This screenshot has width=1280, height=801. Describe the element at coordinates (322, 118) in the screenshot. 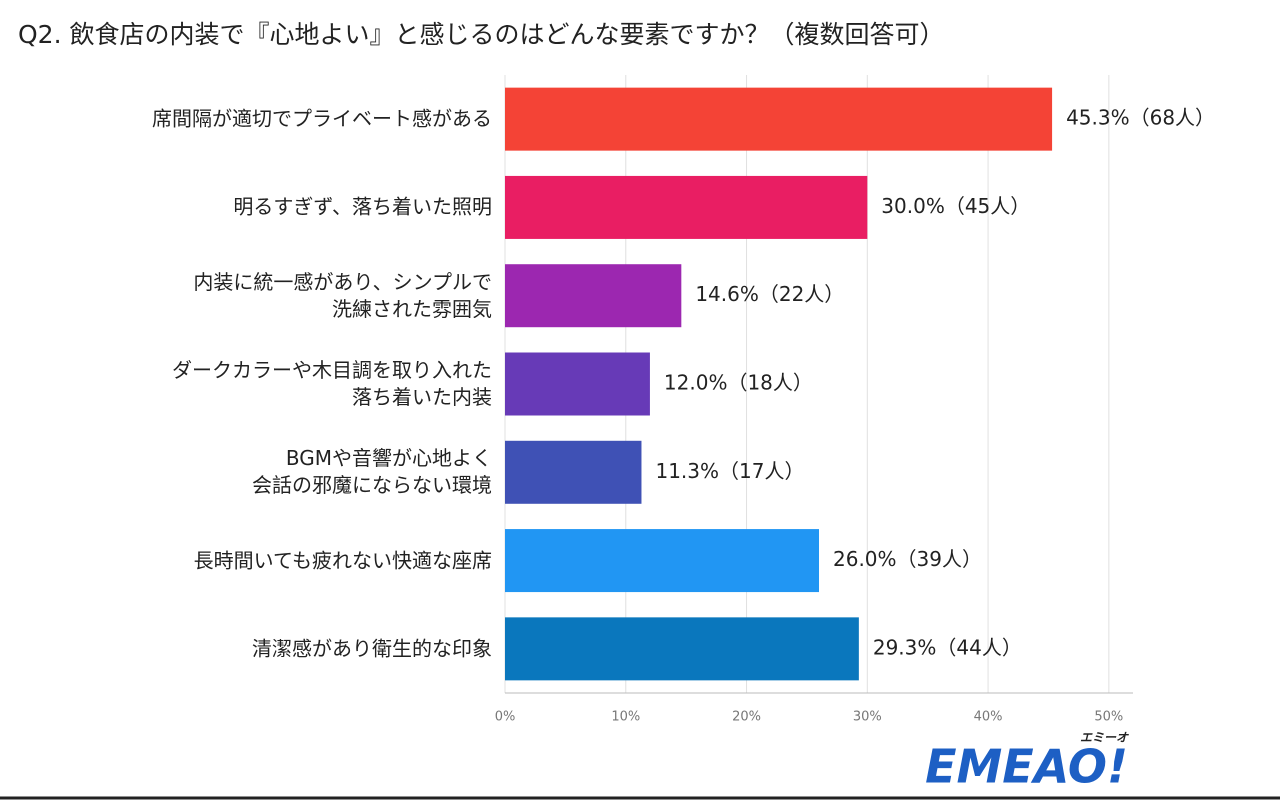

I see `category-label: 席間隔が適切でプライベート感がある` at that location.